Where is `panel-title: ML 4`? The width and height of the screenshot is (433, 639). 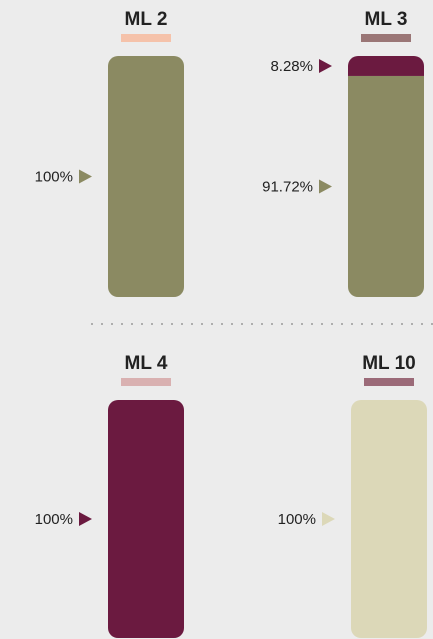 panel-title: ML 4 is located at coordinates (146, 363).